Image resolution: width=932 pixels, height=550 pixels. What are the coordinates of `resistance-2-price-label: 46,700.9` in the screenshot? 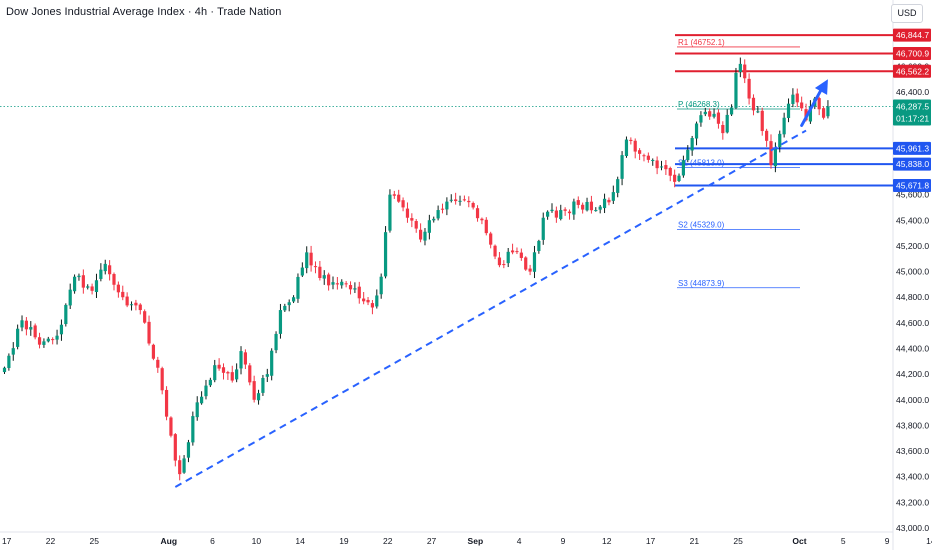 It's located at (912, 54).